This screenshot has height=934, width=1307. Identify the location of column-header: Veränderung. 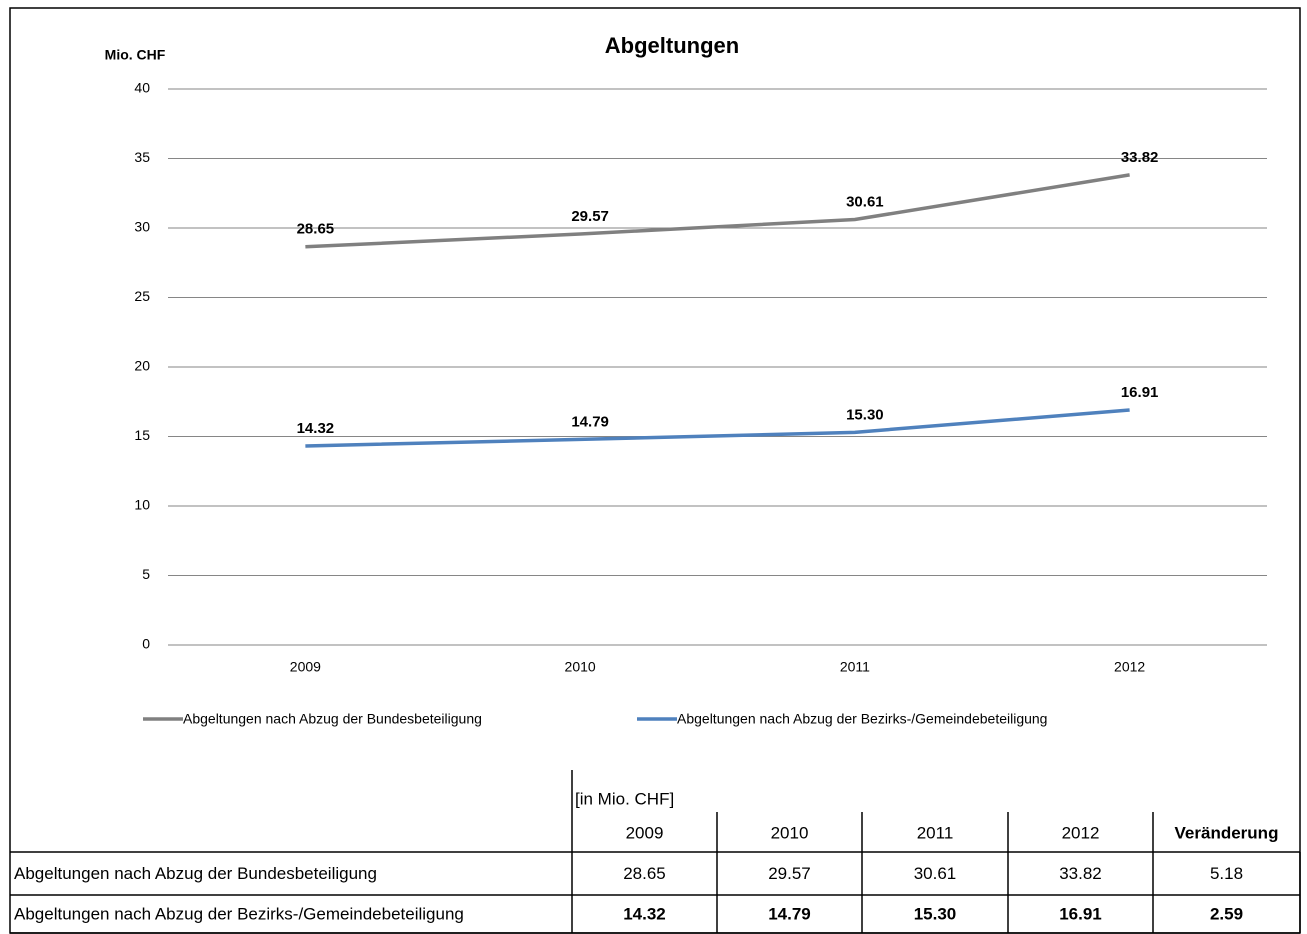
(1227, 832).